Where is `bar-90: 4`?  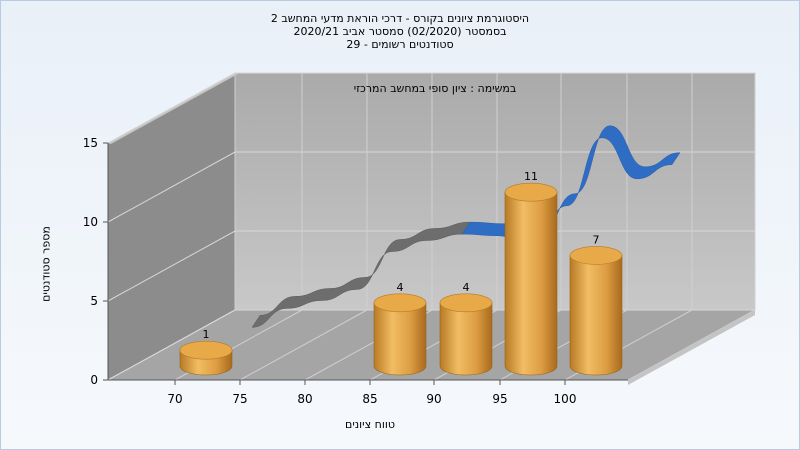
bar-90: 4 is located at coordinates (466, 328).